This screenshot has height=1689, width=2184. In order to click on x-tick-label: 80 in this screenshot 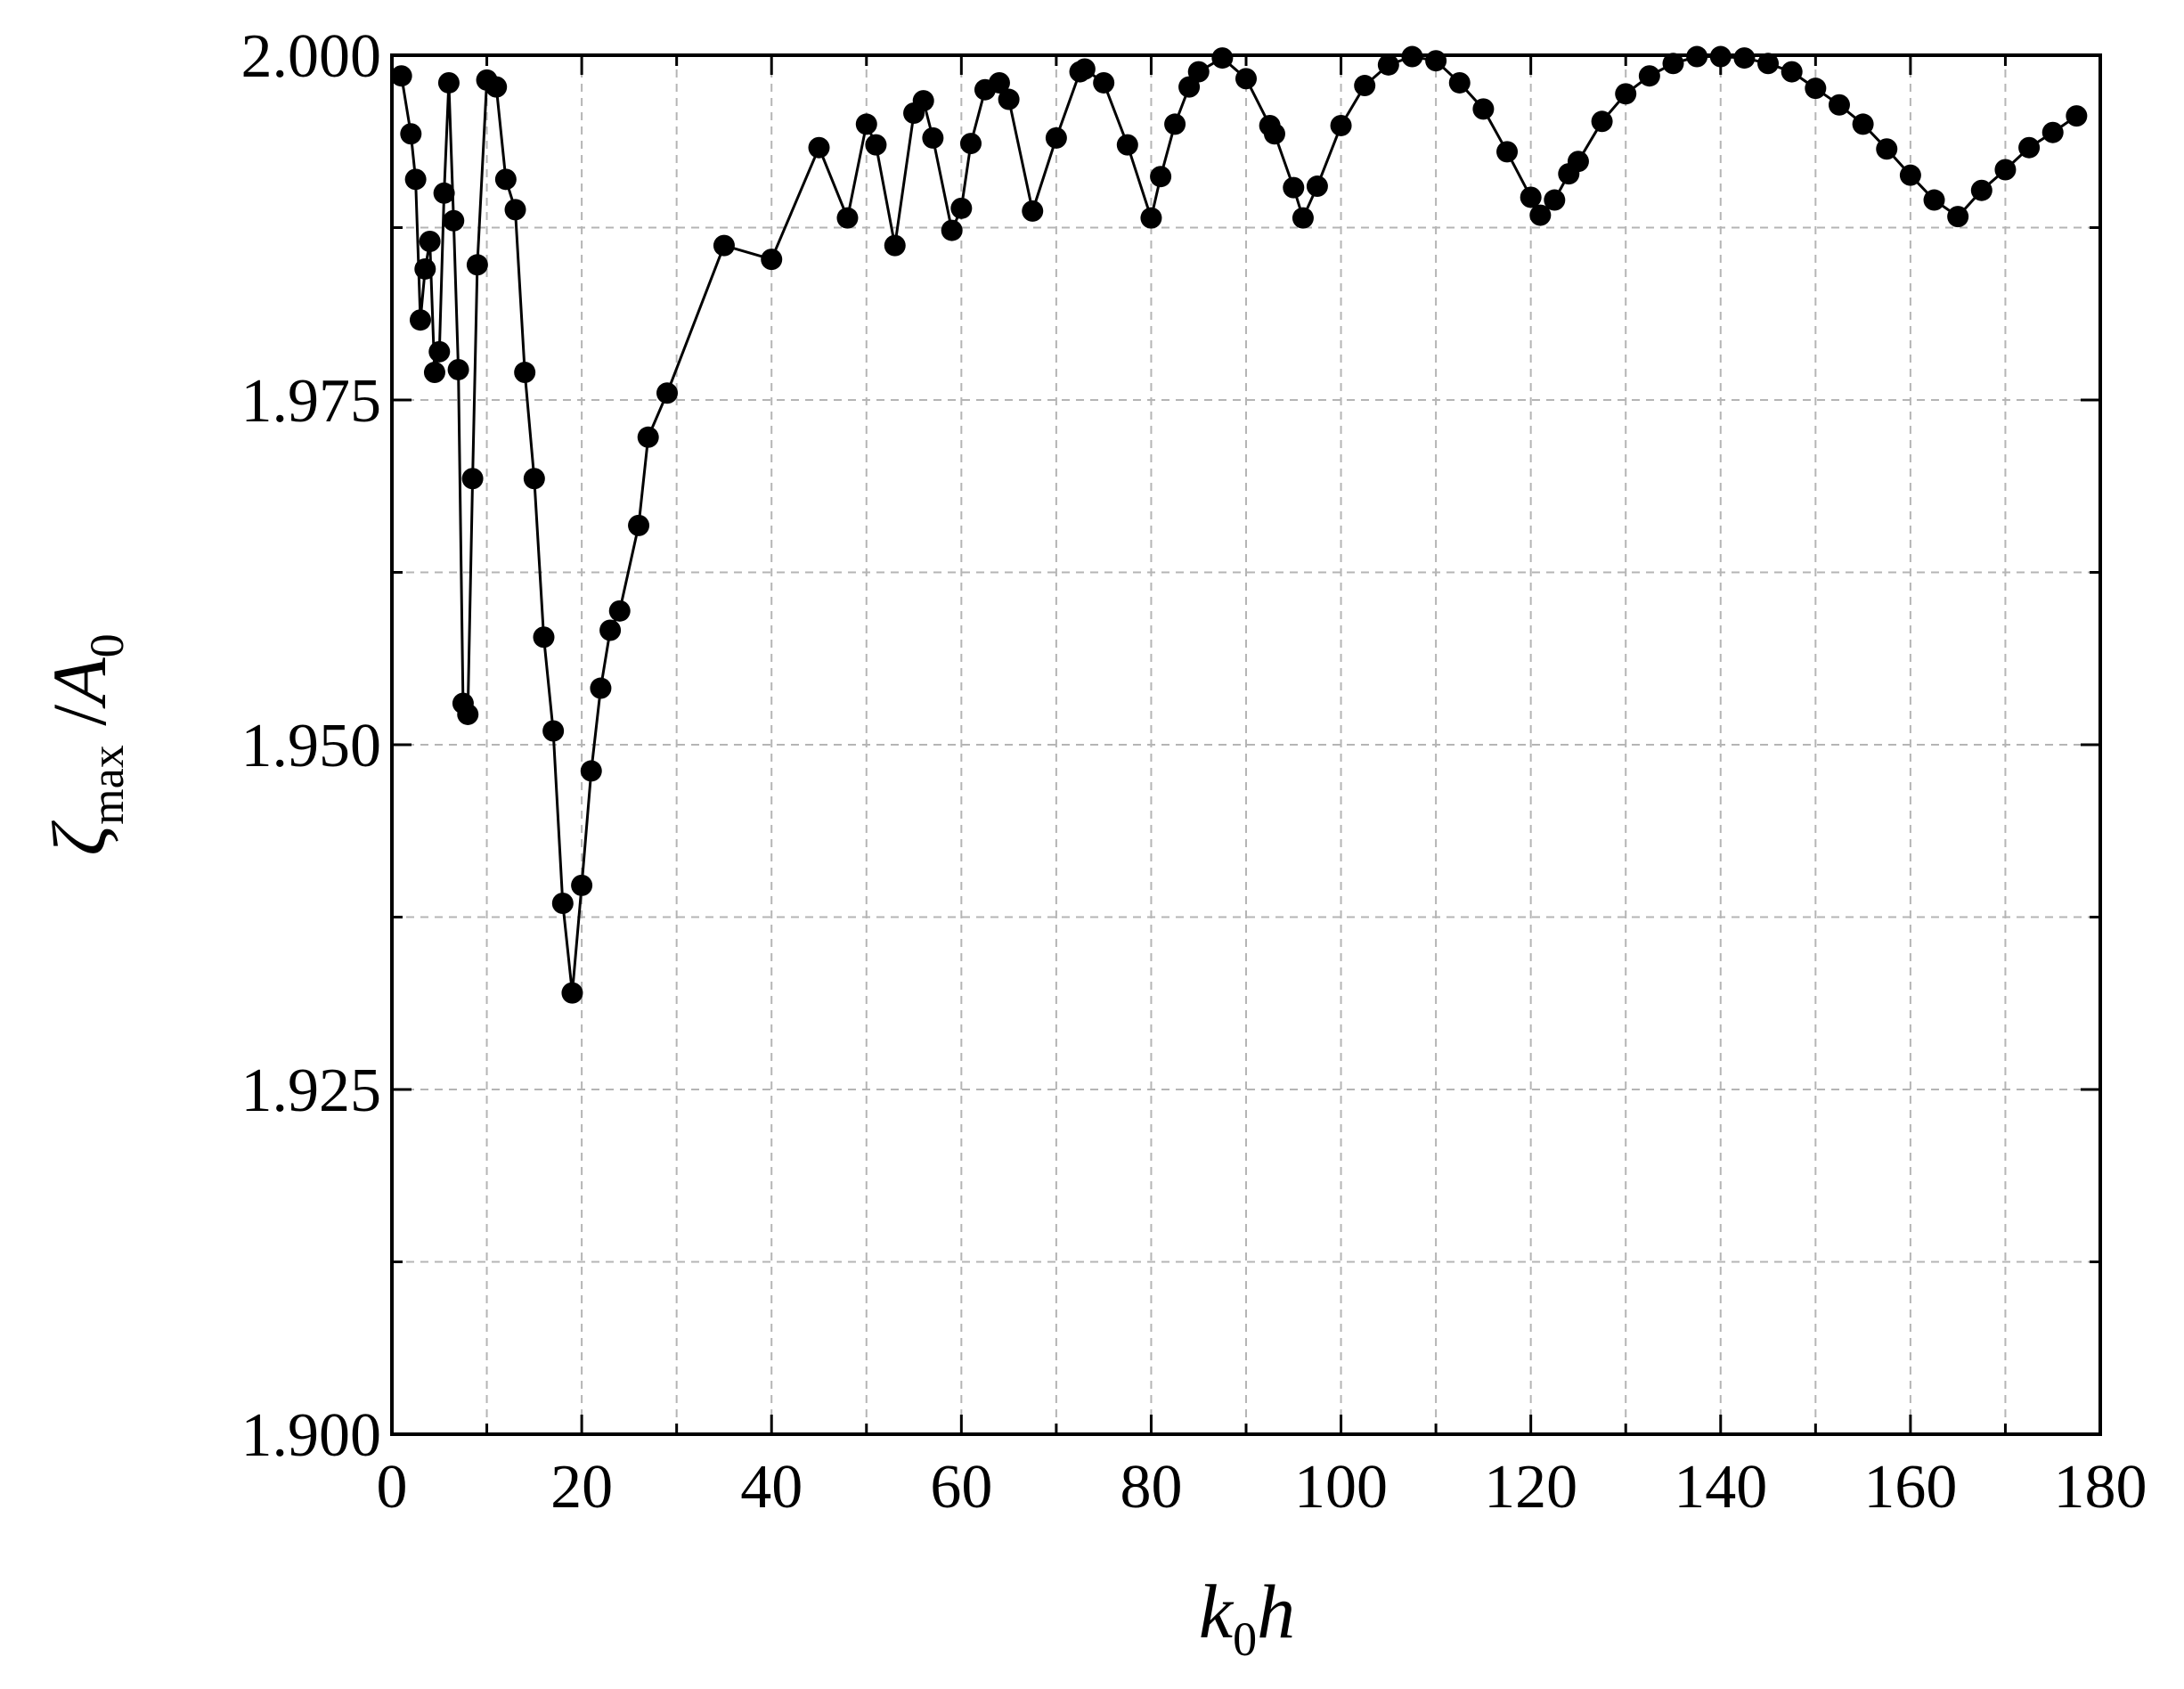, I will do `click(1151, 1487)`.